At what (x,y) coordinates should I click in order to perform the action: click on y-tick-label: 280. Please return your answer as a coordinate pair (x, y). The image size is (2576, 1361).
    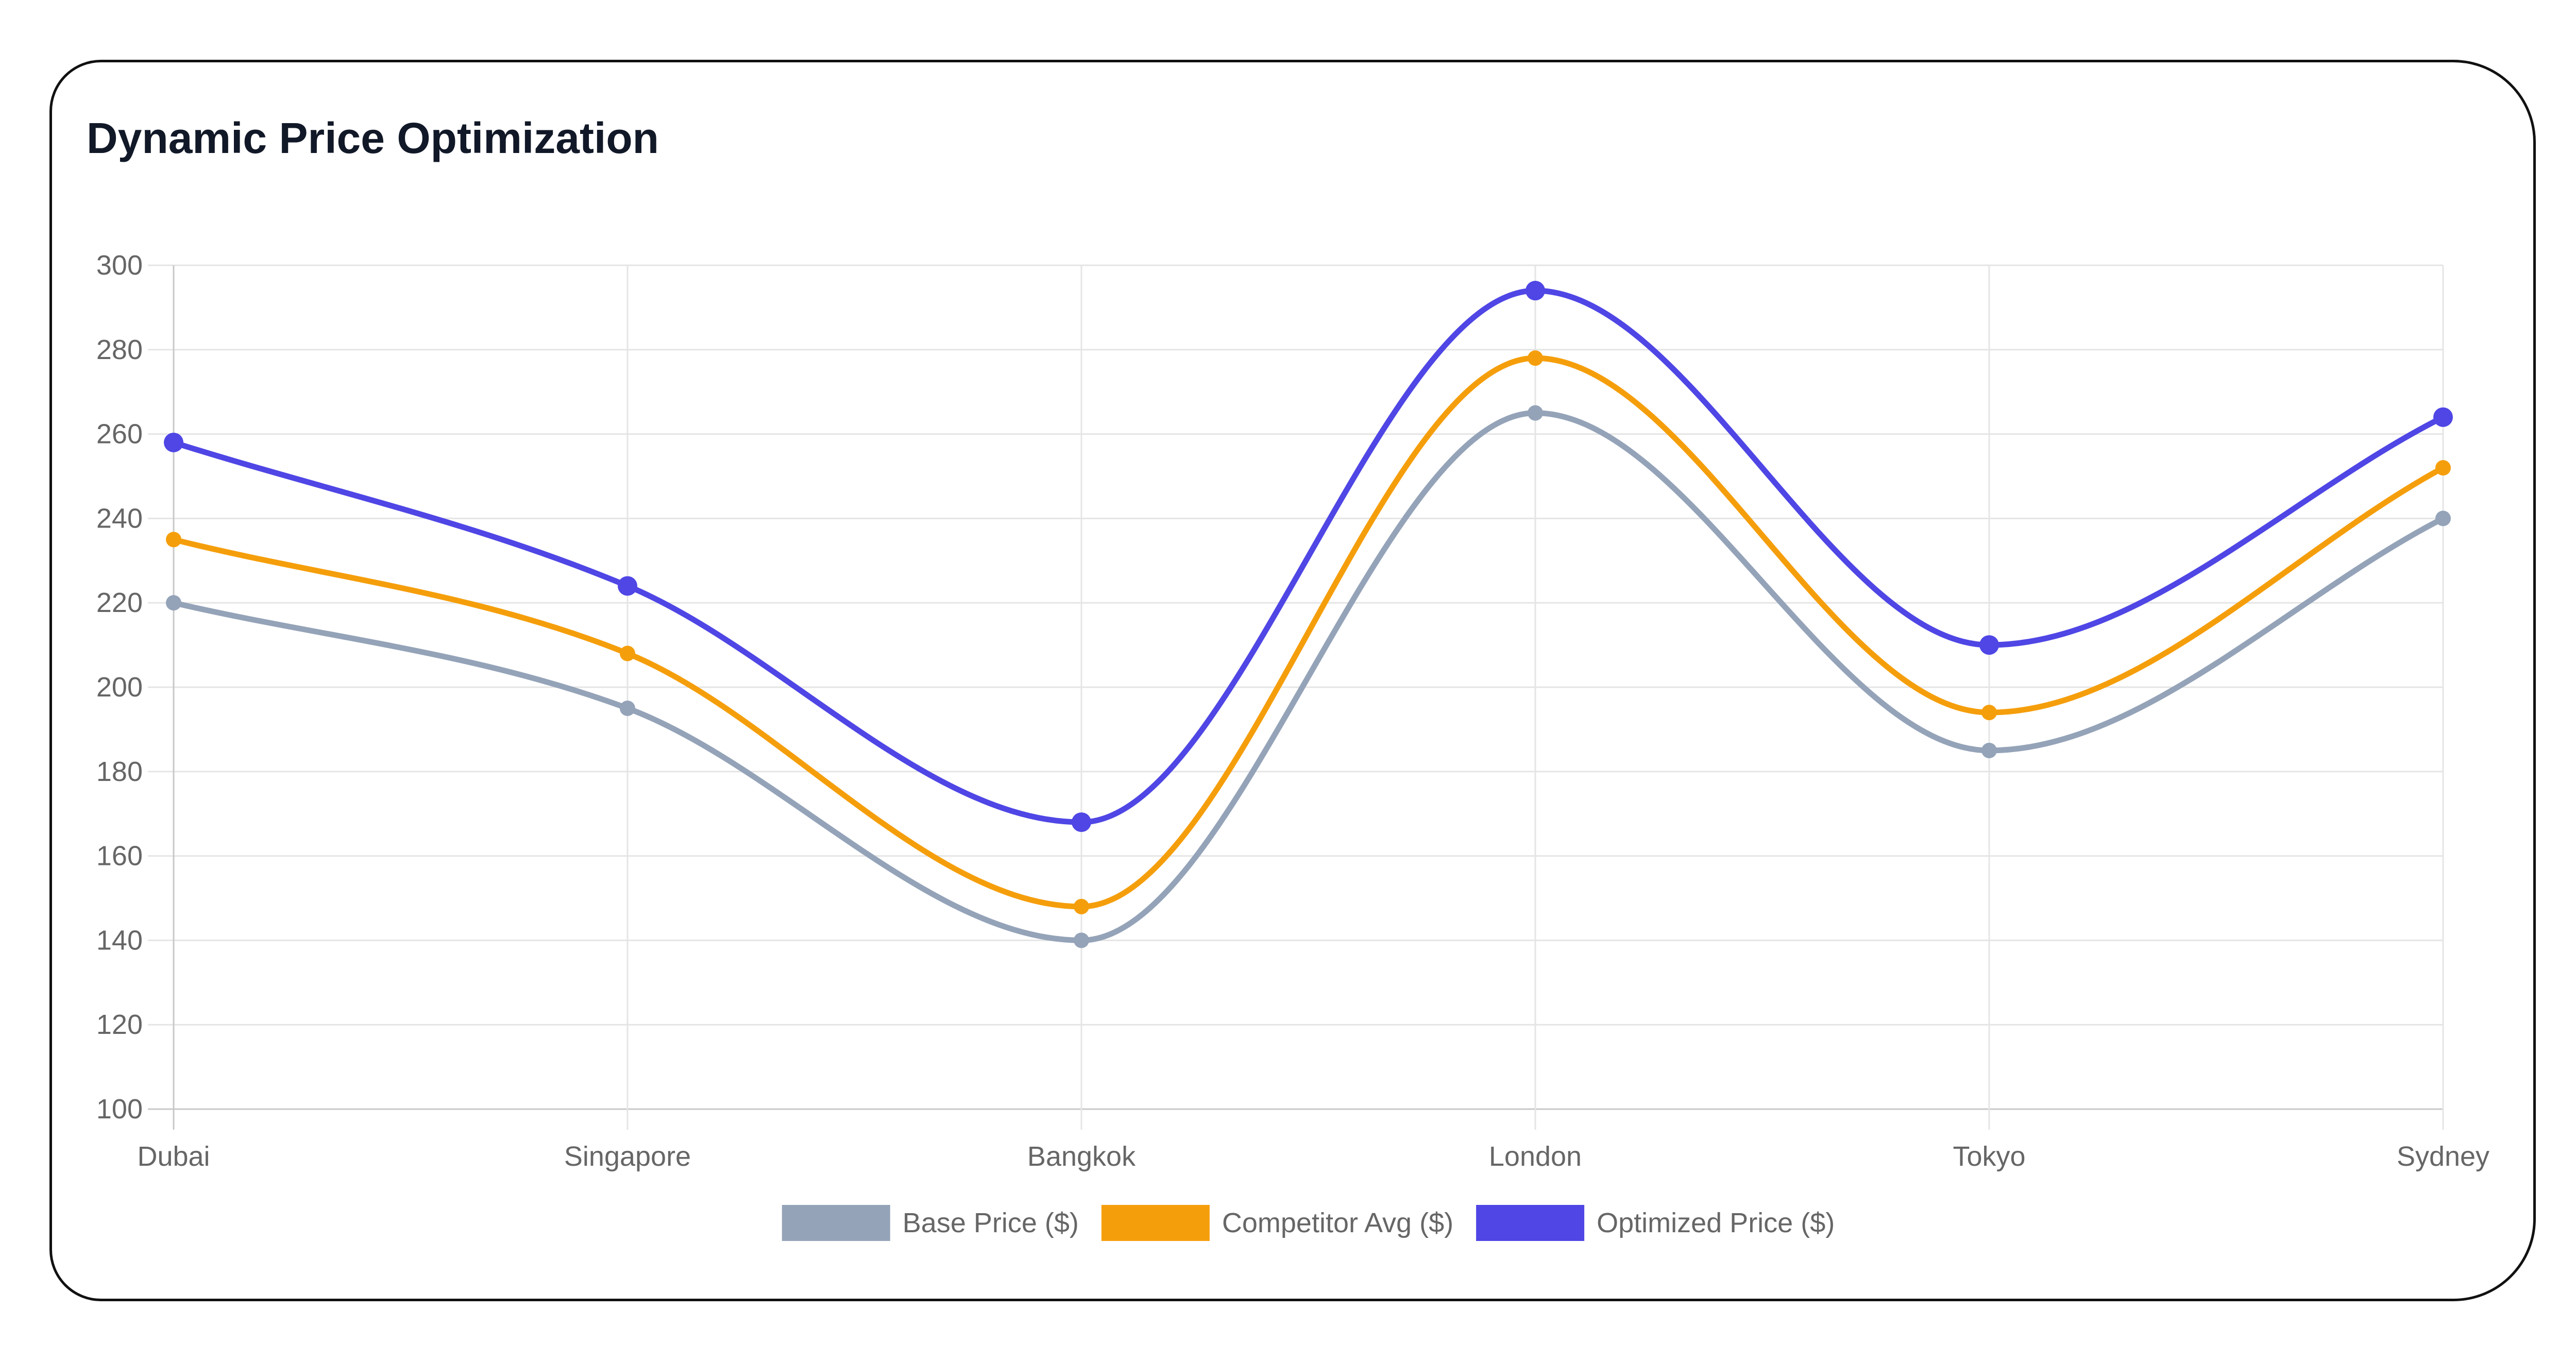
    Looking at the image, I should click on (119, 349).